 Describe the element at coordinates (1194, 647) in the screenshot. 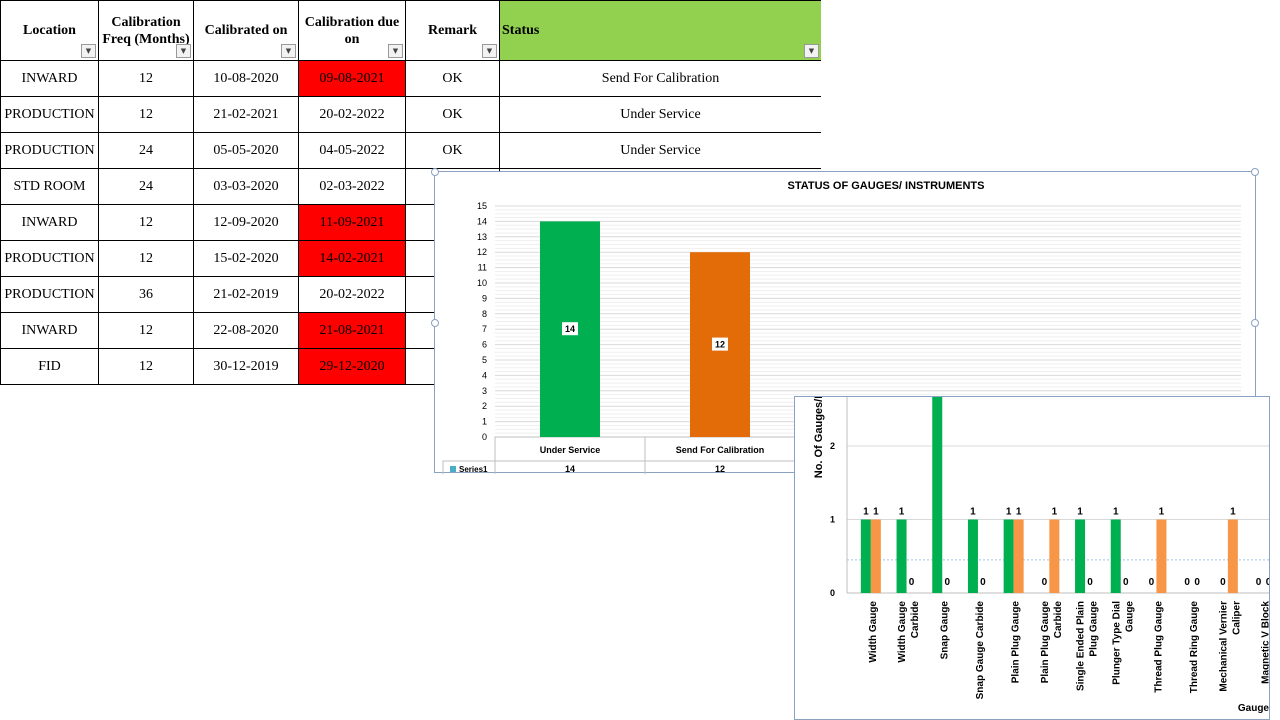

I see `x-tick-label: Thread Ring Gauge` at that location.